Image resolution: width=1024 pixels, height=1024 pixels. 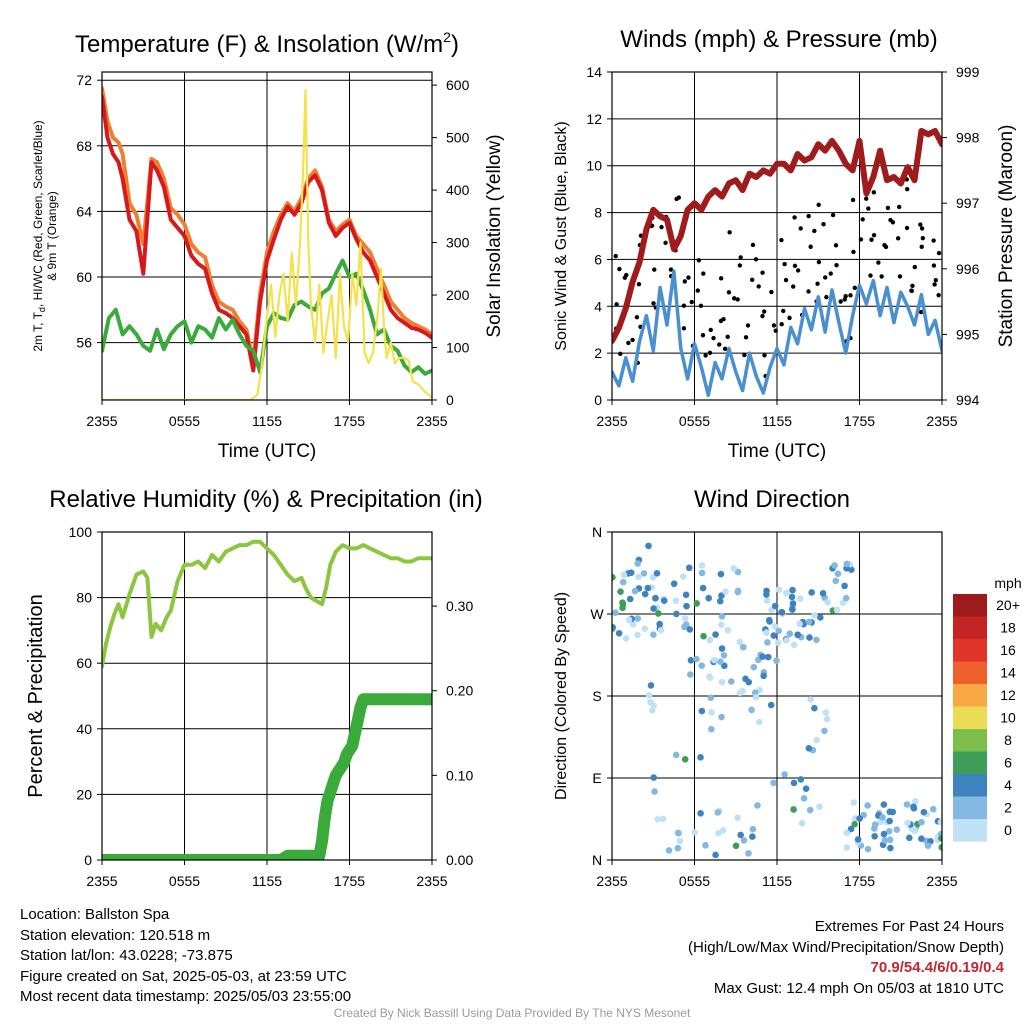 What do you see at coordinates (968, 138) in the screenshot?
I see `y2-tick-label: 998` at bounding box center [968, 138].